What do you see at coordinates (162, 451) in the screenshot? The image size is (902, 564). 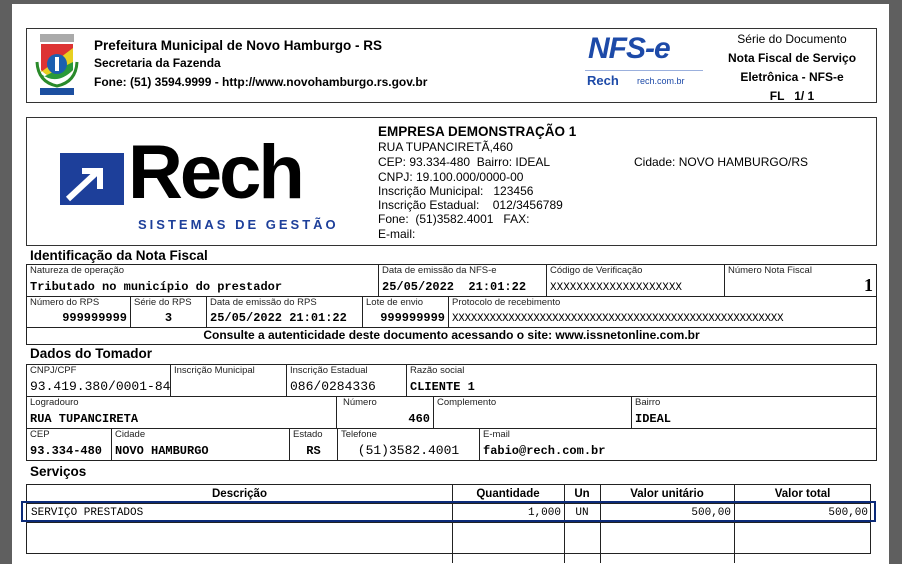 I see `field-value: NOVO HAMBURGO` at bounding box center [162, 451].